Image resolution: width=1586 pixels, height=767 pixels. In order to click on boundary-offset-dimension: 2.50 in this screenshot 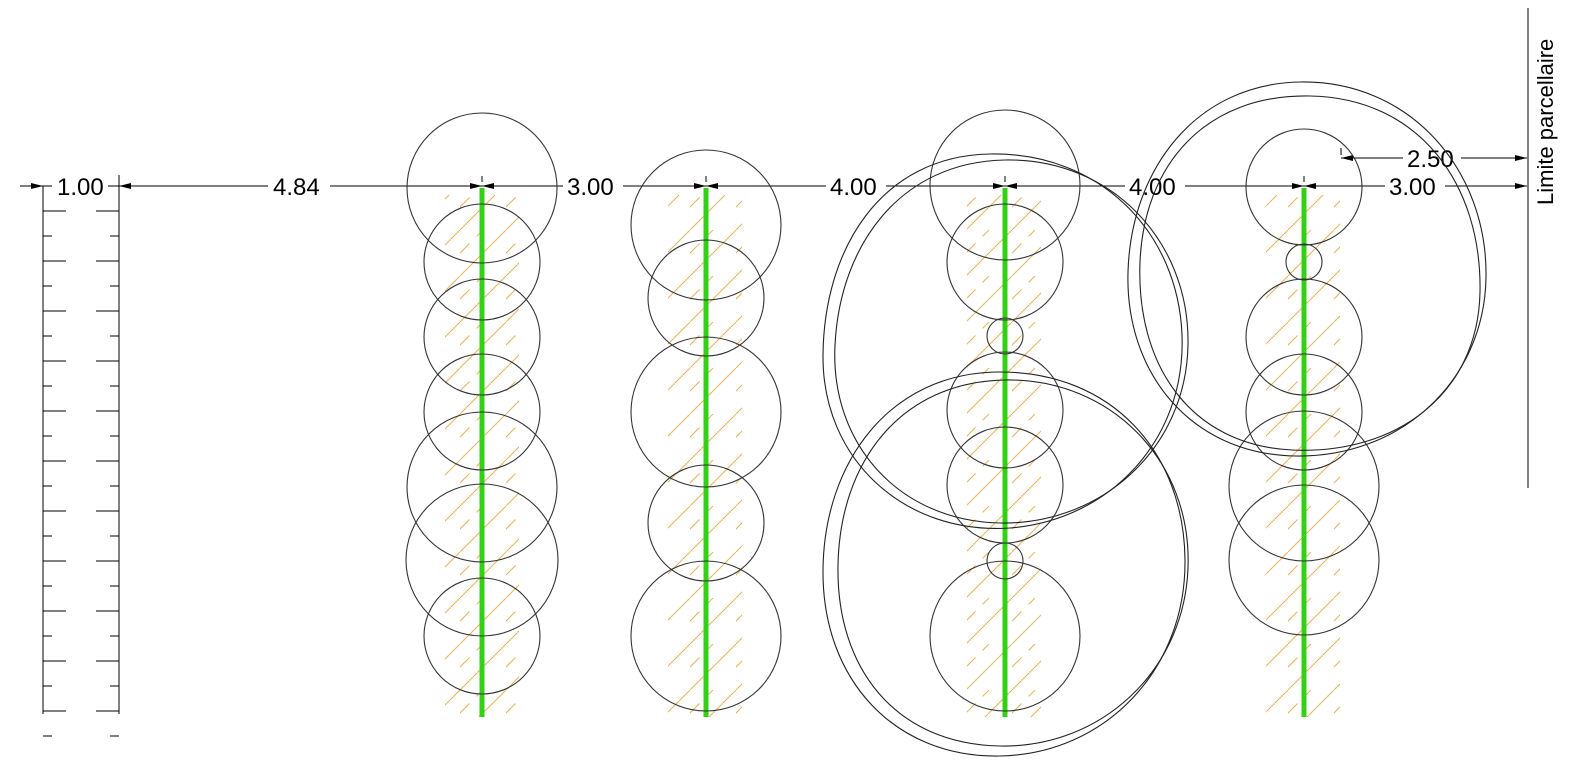, I will do `click(1433, 158)`.